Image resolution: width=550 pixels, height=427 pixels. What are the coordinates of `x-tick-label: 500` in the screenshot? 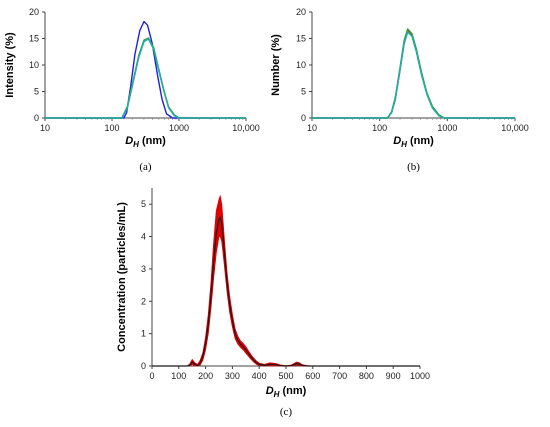 It's located at (285, 376).